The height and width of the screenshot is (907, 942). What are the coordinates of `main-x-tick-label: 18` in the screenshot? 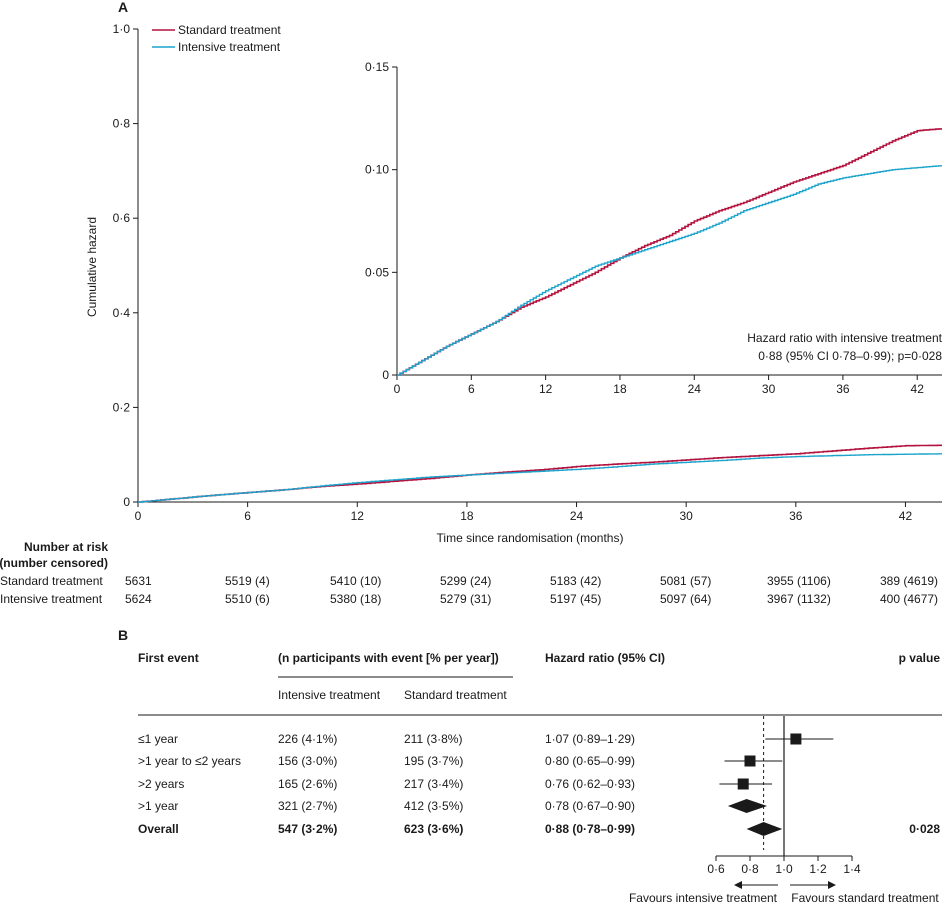 It's located at (467, 516).